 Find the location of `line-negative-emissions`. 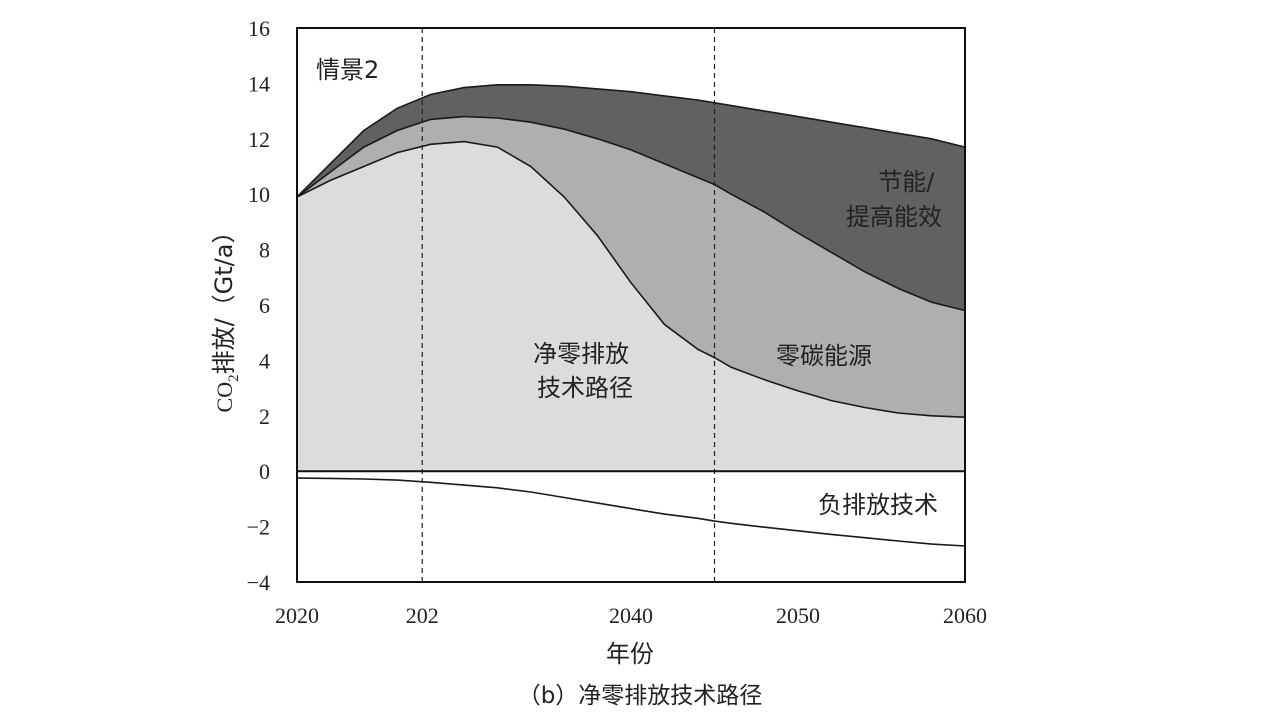

line-negative-emissions is located at coordinates (631, 512).